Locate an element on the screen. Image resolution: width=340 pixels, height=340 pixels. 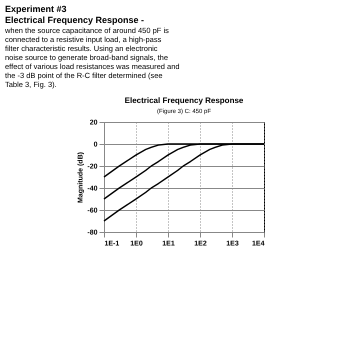
chart-title: Electrical Frequency Response is located at coordinates (184, 100).